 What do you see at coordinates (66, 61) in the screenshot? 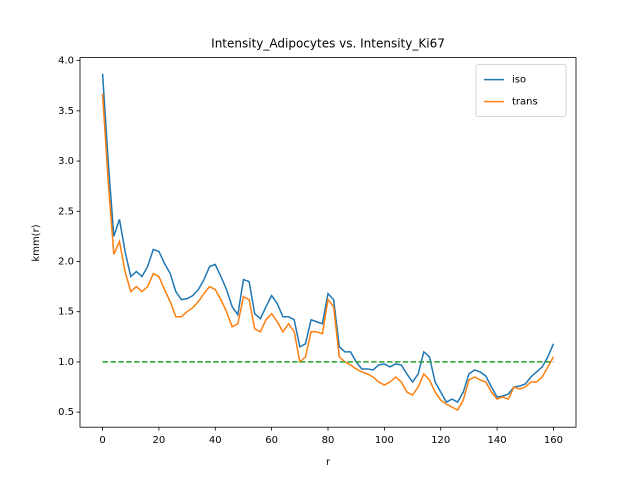
I see `y-tick-label: 4.0` at bounding box center [66, 61].